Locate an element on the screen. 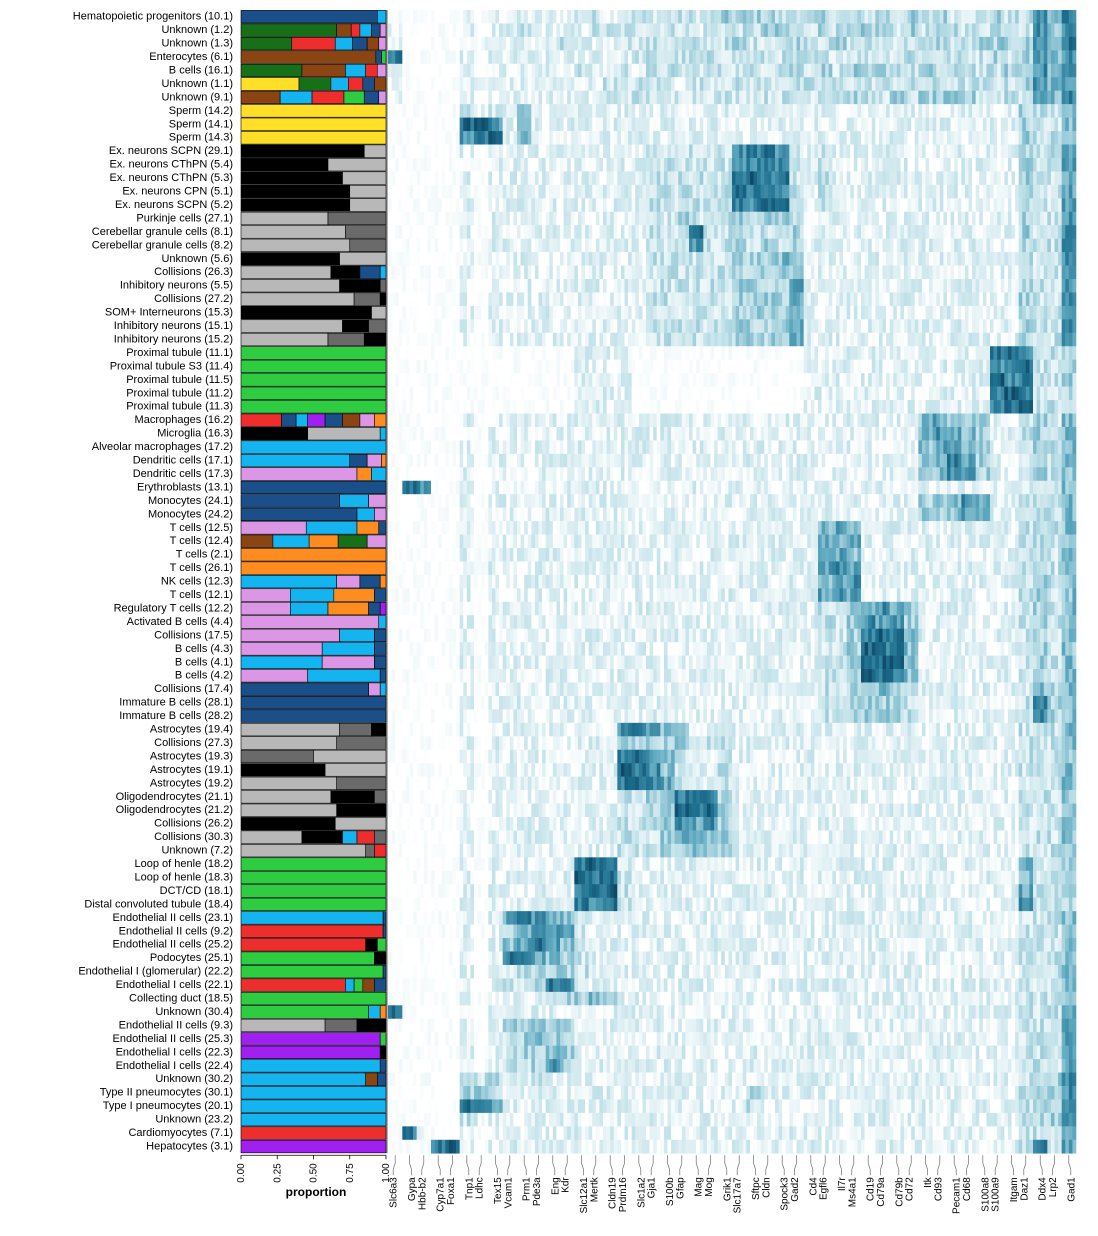  row-label: Ex. neurons CThPN (5.4) is located at coordinates (172, 165).